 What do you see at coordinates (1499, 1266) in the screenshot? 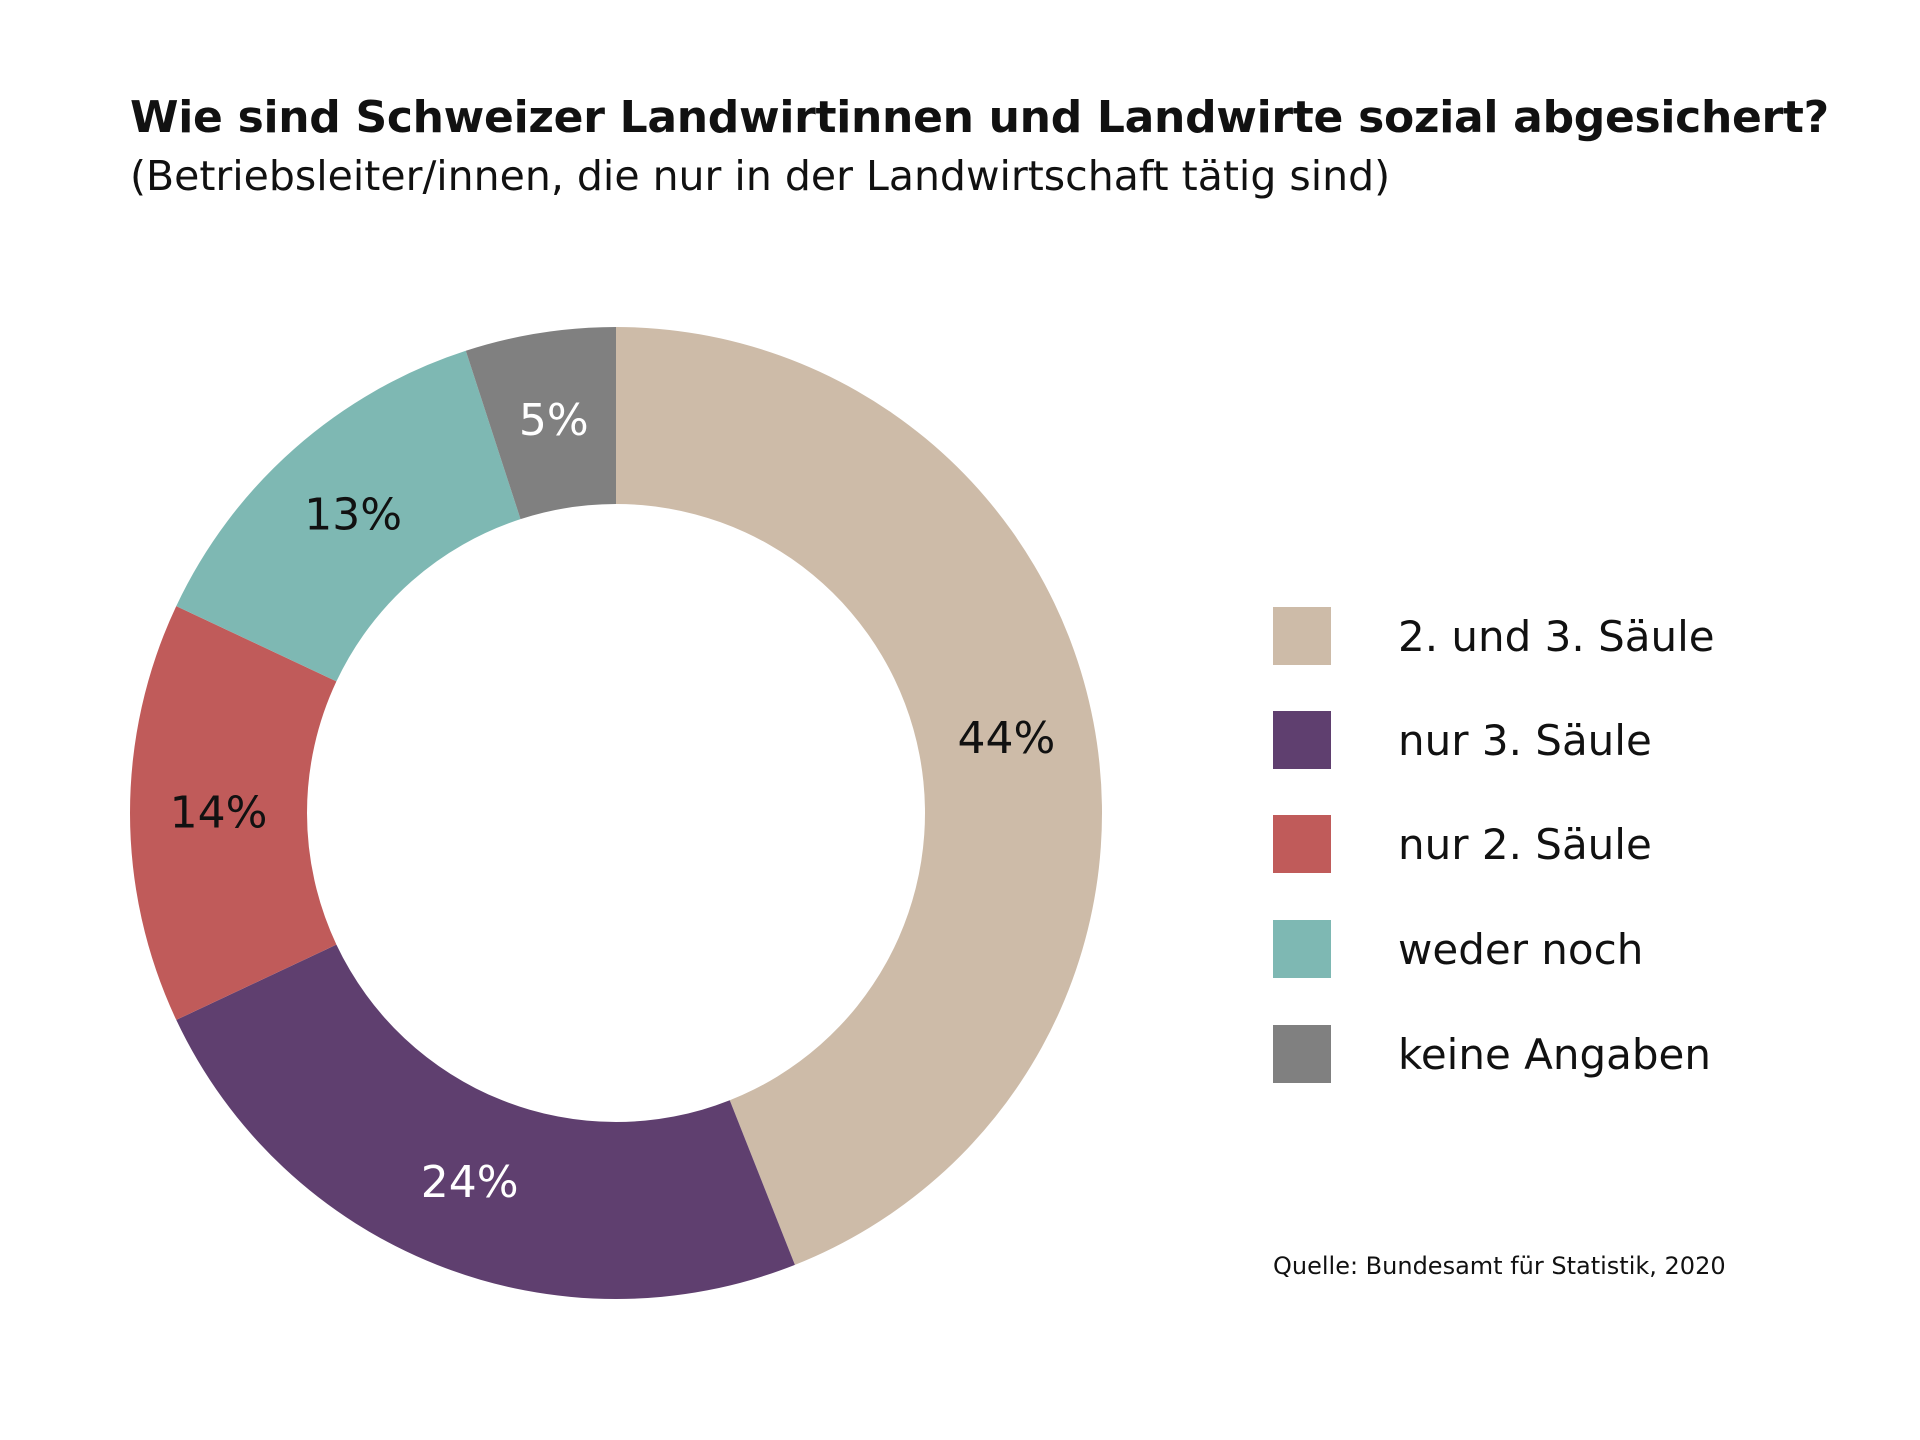
I see `source-note: Quelle: Bundesamt für Statistik, 2020` at bounding box center [1499, 1266].